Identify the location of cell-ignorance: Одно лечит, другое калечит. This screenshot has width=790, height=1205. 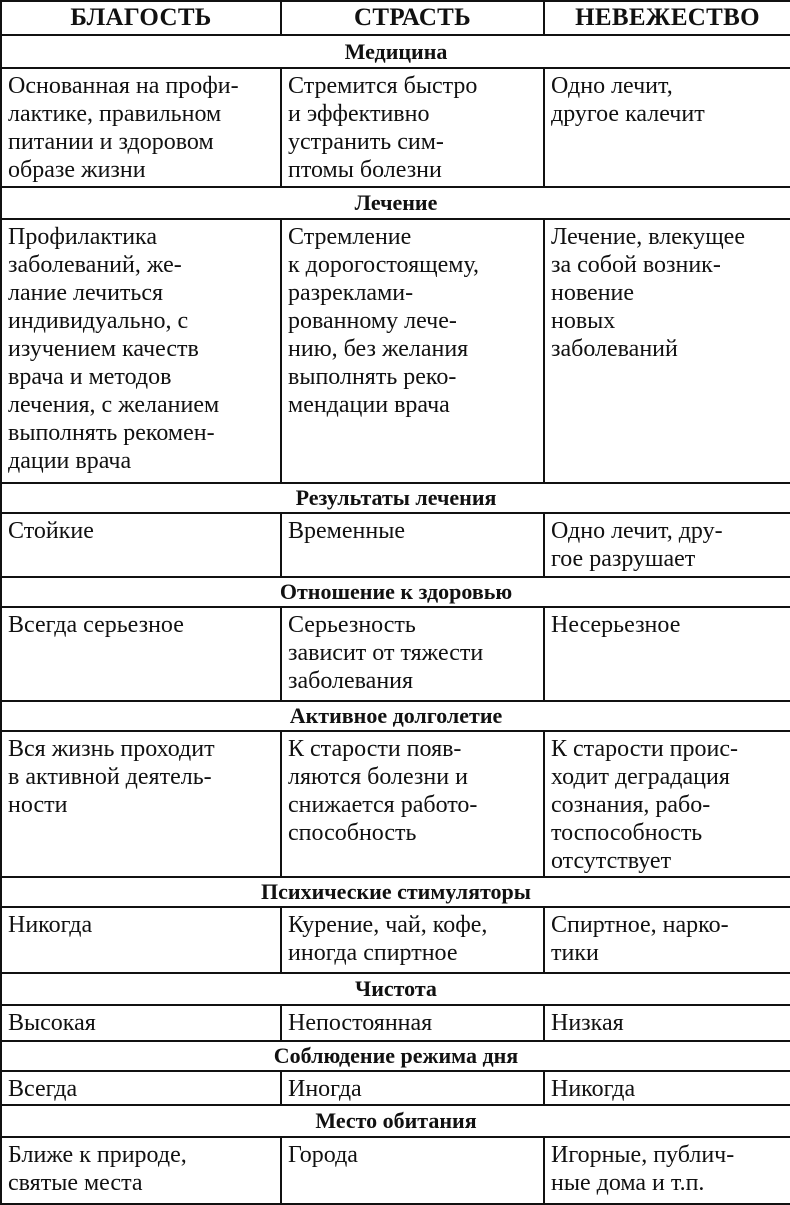
(666, 127).